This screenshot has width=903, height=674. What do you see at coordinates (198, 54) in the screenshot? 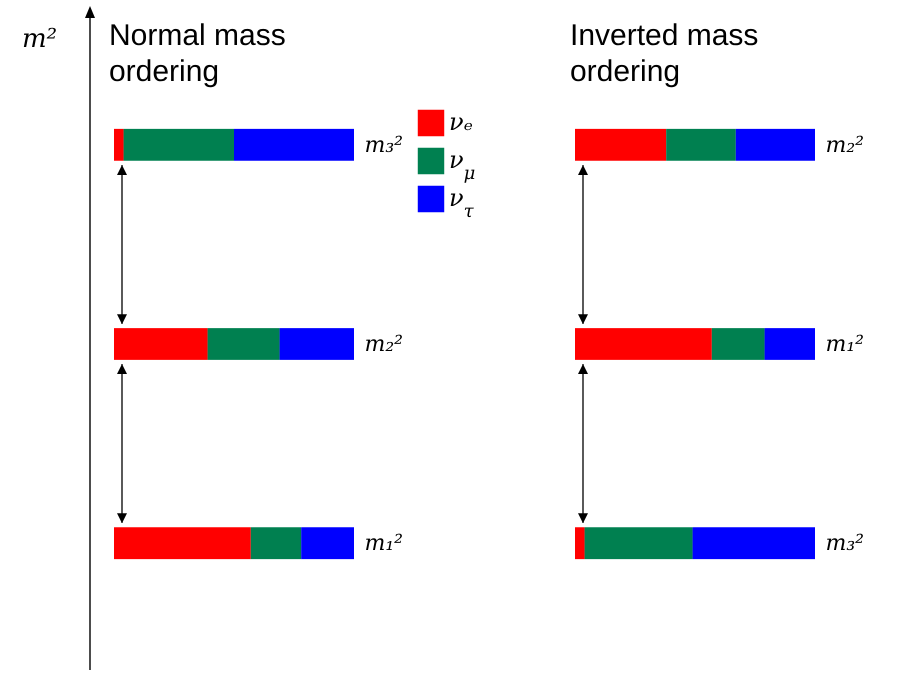
I see `chart-title: Normal mass ordering` at bounding box center [198, 54].